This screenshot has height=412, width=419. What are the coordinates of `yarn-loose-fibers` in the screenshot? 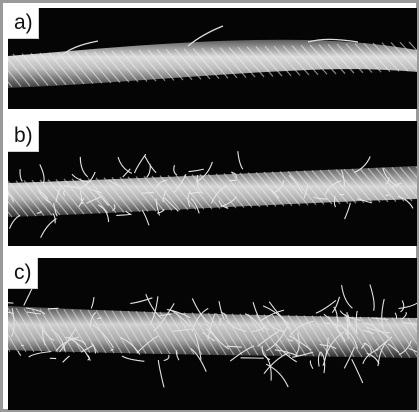 It's located at (207, 43).